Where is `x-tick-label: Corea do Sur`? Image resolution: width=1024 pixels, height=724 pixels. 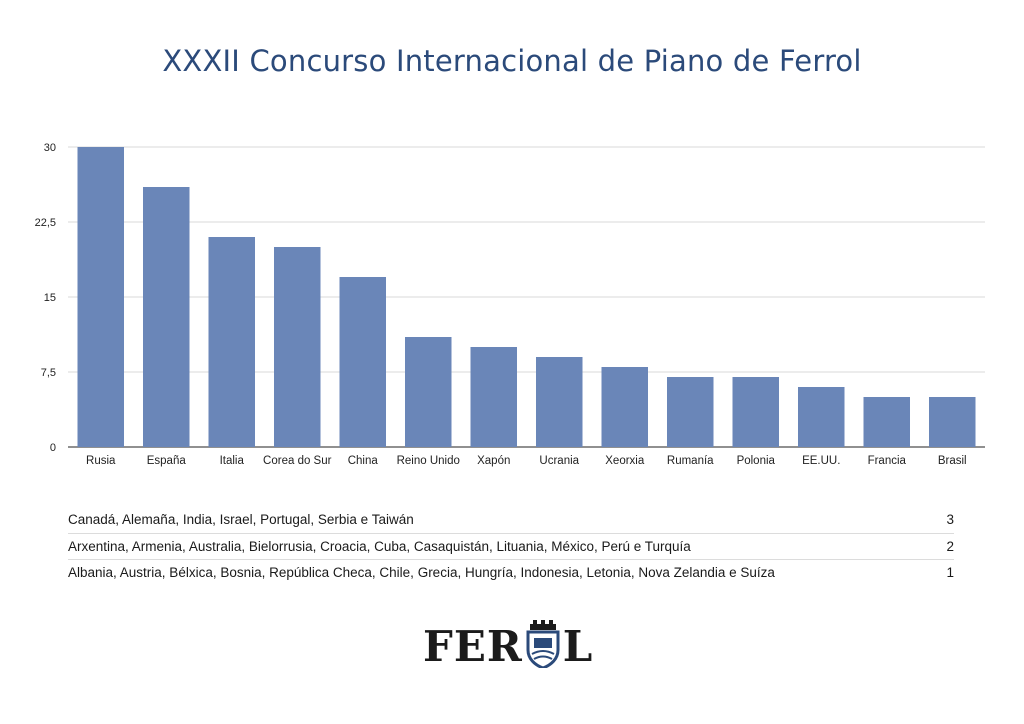 x-tick-label: Corea do Sur is located at coordinates (297, 461).